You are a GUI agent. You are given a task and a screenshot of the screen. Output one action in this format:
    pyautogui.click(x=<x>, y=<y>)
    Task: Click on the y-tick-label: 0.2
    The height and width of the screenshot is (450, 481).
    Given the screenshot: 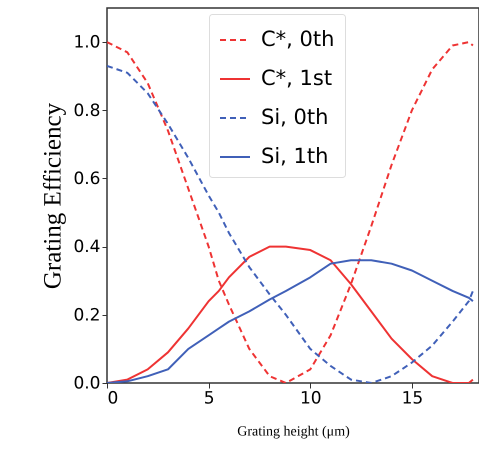 What is the action you would take?
    pyautogui.click(x=86, y=315)
    